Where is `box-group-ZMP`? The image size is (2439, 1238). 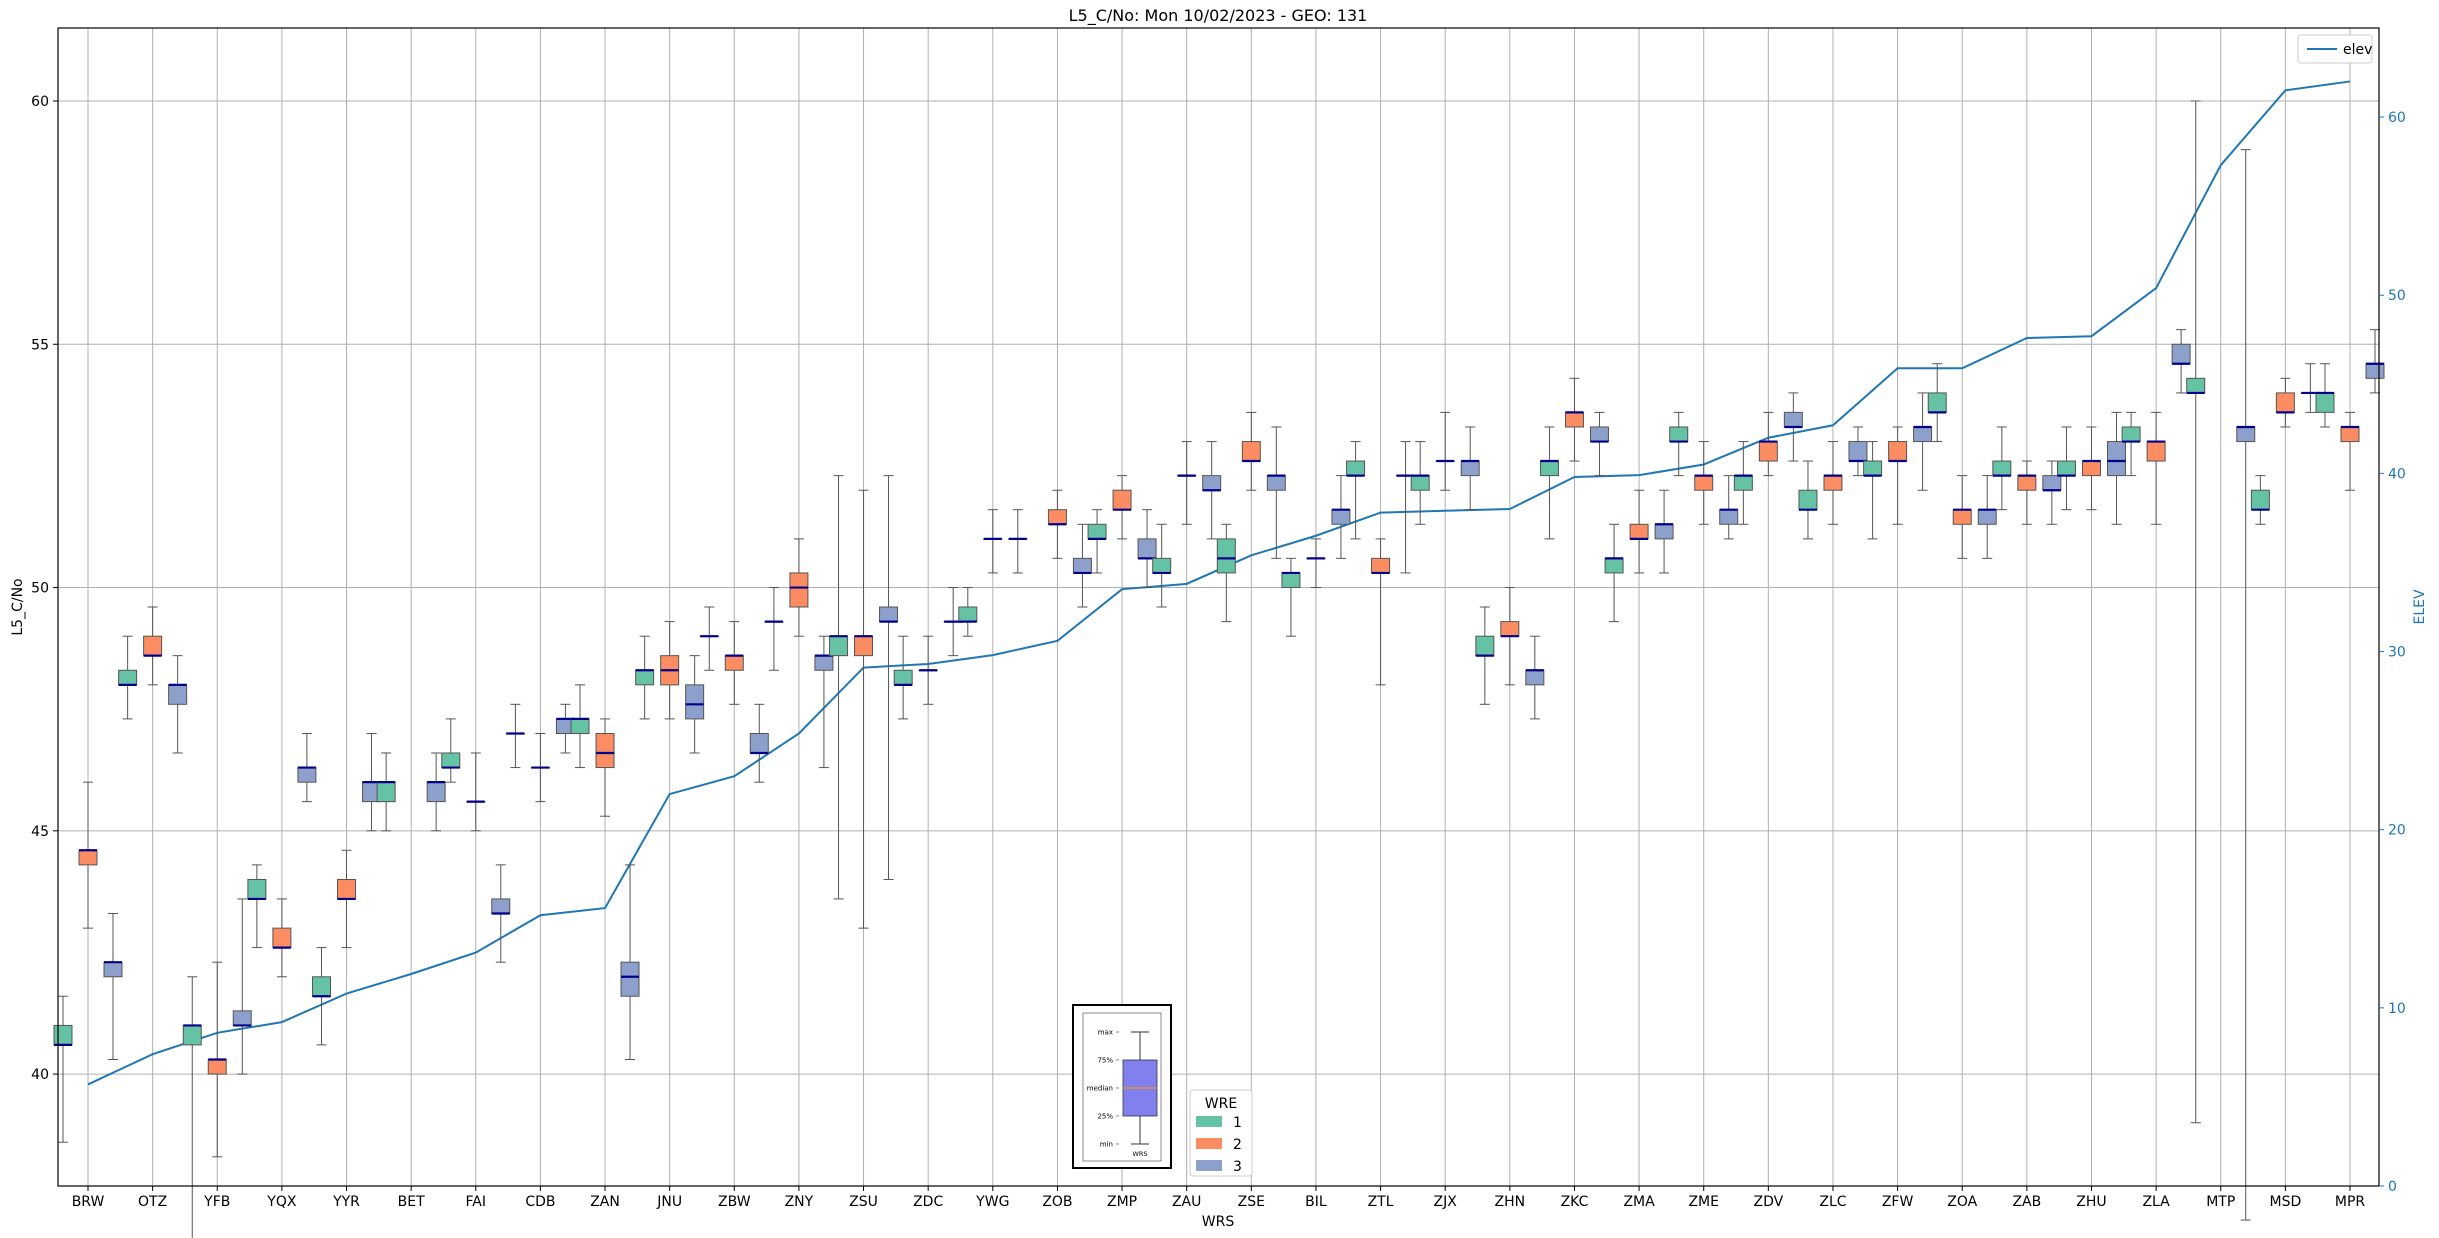
box-group-ZMP is located at coordinates (1122, 532).